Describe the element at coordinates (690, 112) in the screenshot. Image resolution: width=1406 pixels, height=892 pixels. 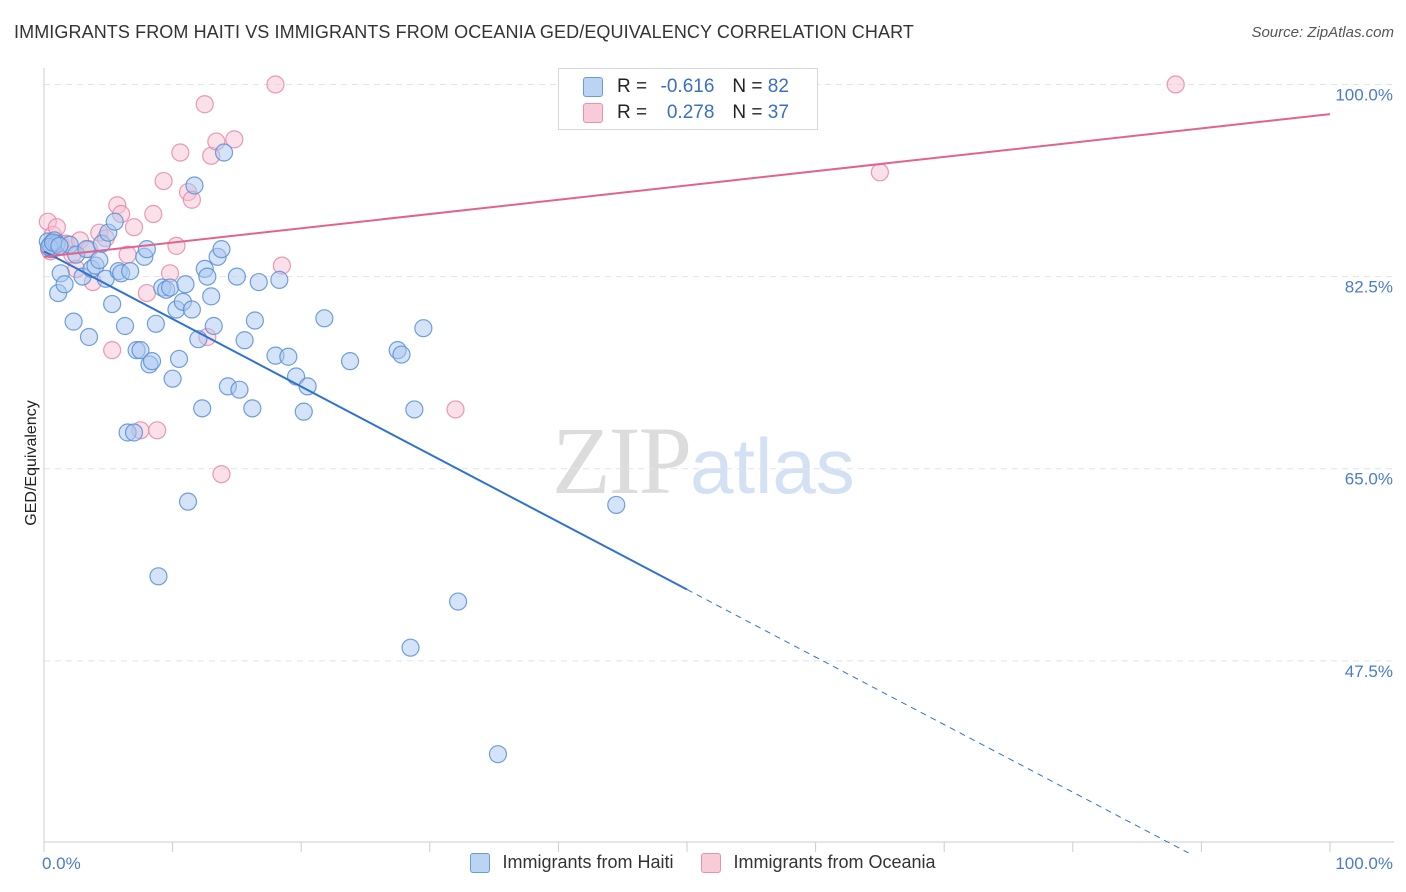
I see `oceania-r-value: 0.278` at that location.